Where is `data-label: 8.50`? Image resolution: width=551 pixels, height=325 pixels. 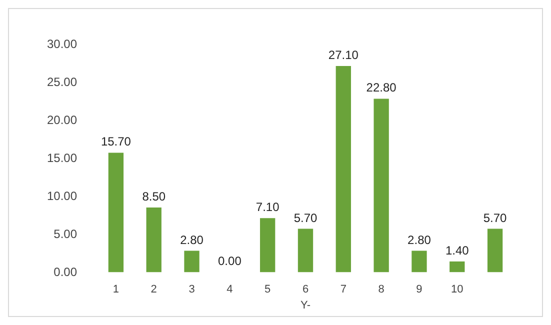 data-label: 8.50 is located at coordinates (154, 196).